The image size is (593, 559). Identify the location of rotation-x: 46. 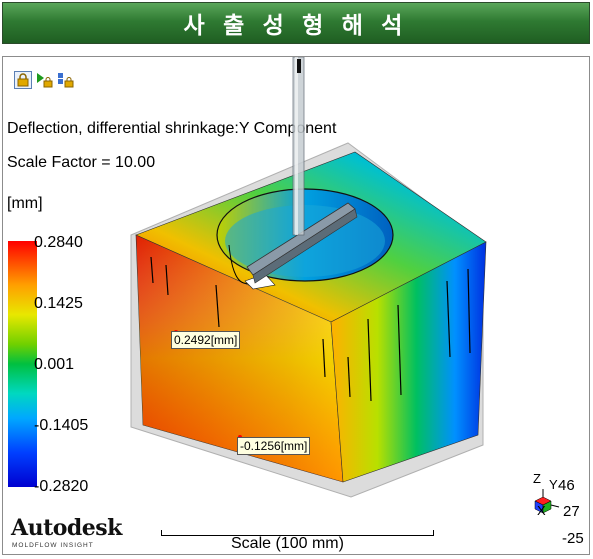
(566, 485).